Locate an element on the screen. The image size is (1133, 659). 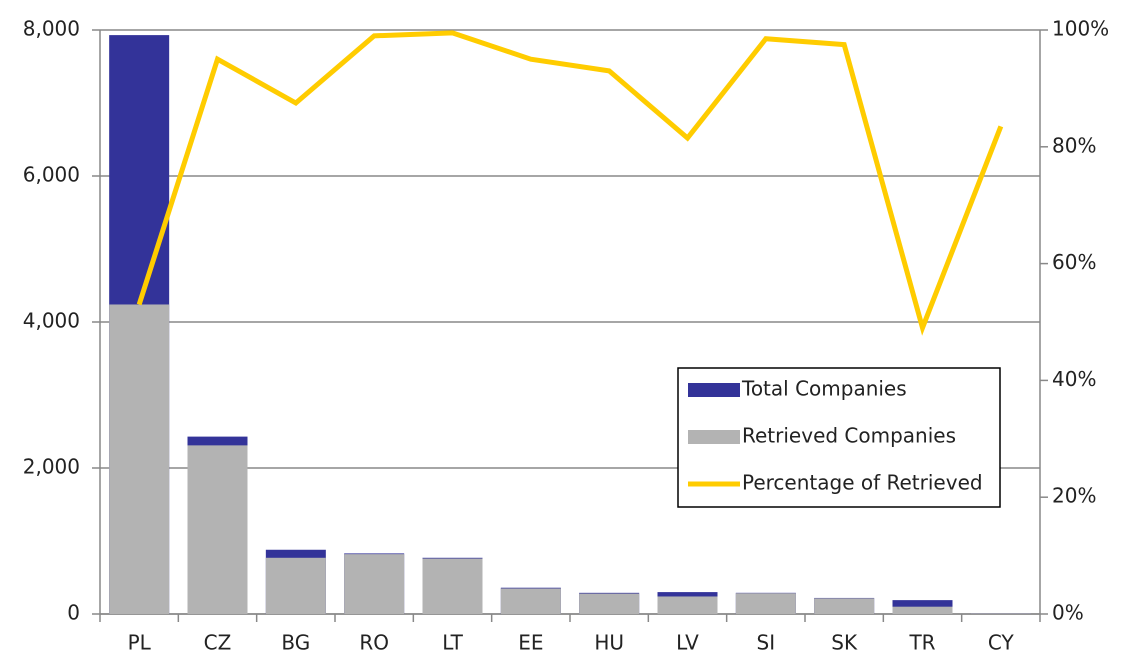
y-tick-label: 4,000 is located at coordinates (51, 321).